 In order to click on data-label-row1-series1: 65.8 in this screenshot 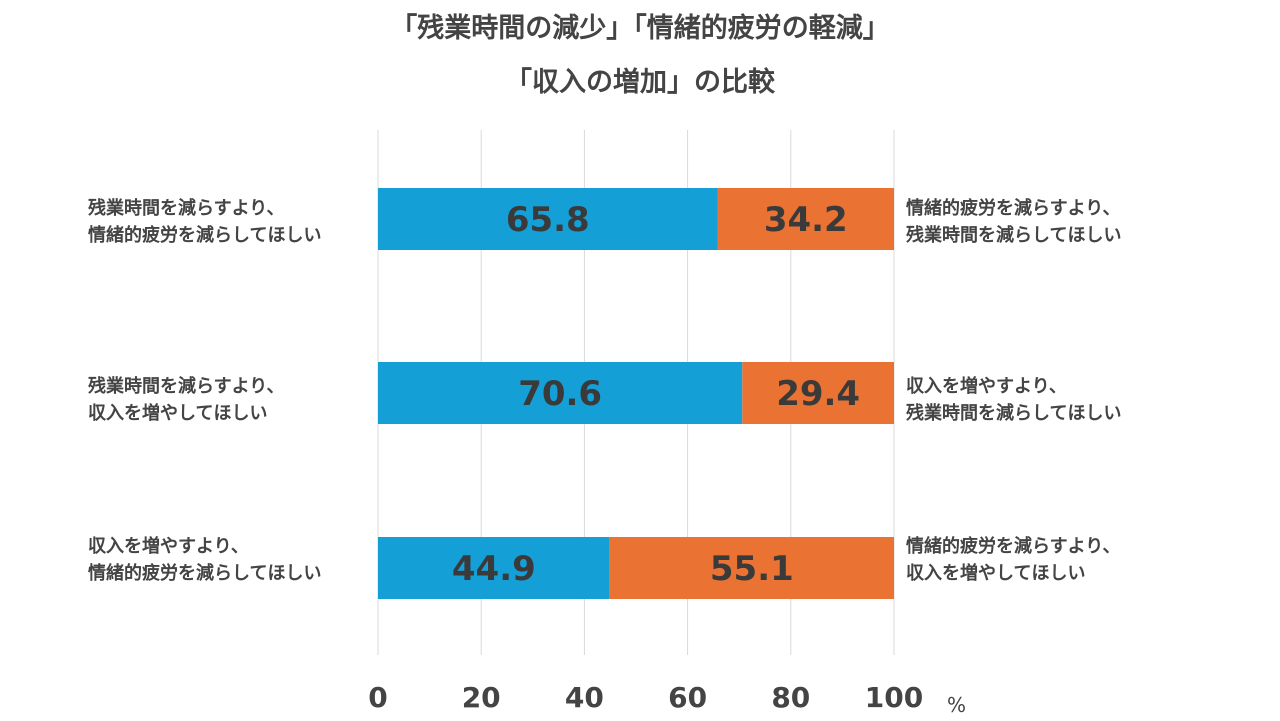, I will do `click(548, 220)`.